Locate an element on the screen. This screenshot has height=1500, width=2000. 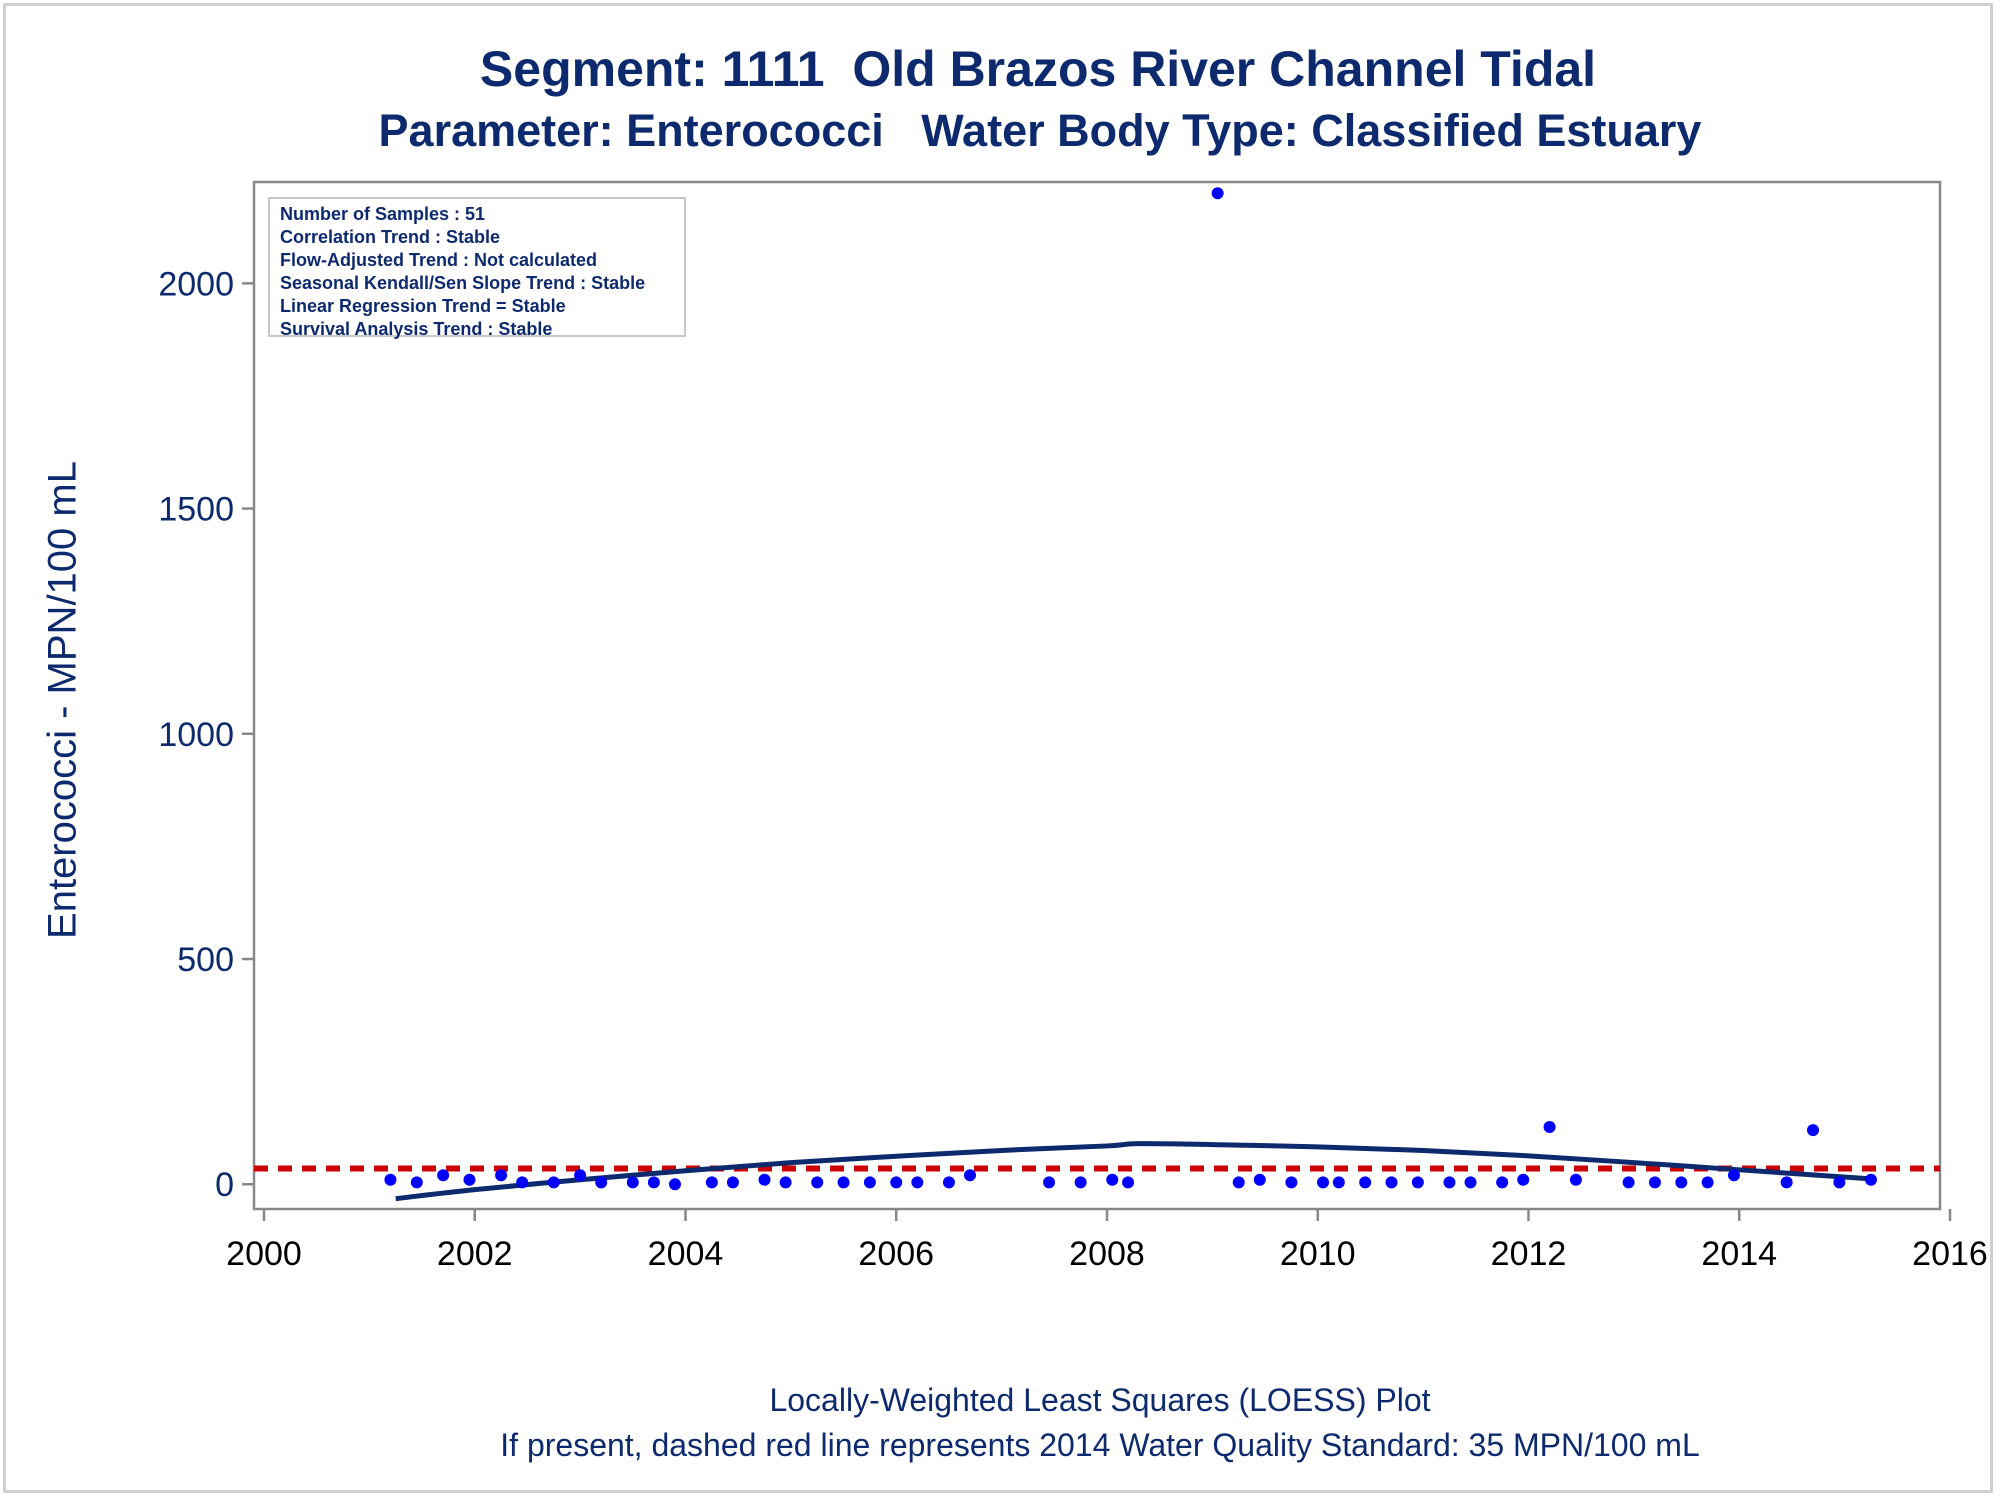
x-tick-label: 2016 is located at coordinates (1950, 1254).